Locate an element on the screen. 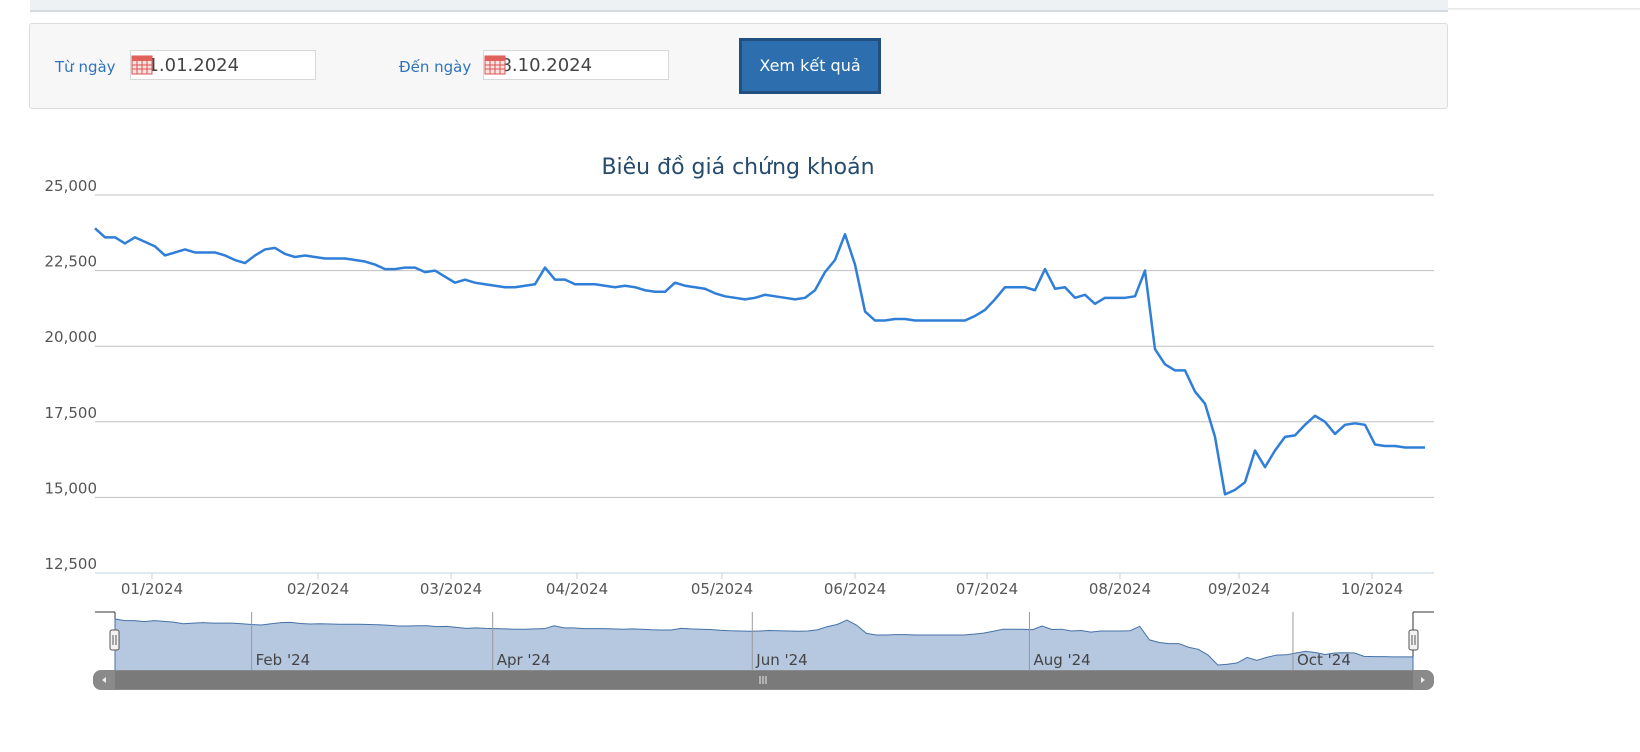  navigator-label: Apr '24 is located at coordinates (524, 660).